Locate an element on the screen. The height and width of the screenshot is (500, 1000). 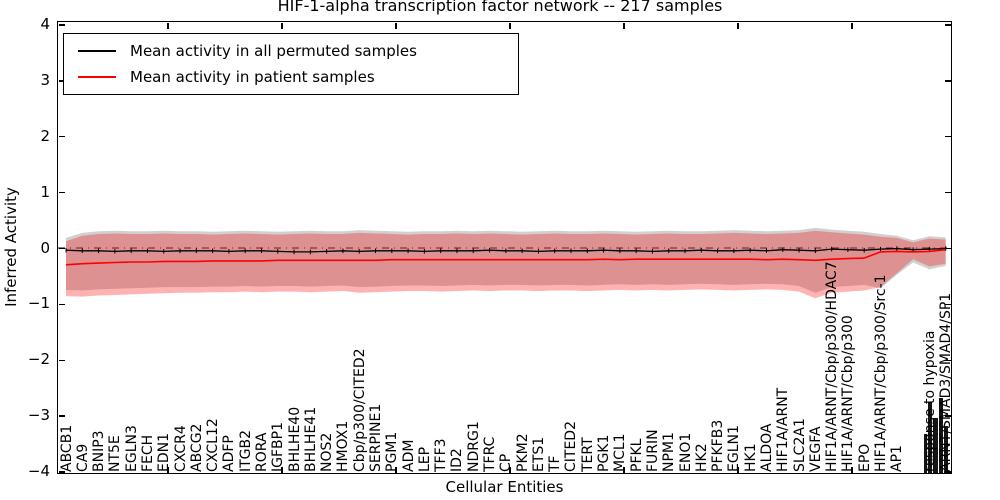
x-tick-label: HIF1A/ARNT/Cbp/p300 is located at coordinates (848, 393).